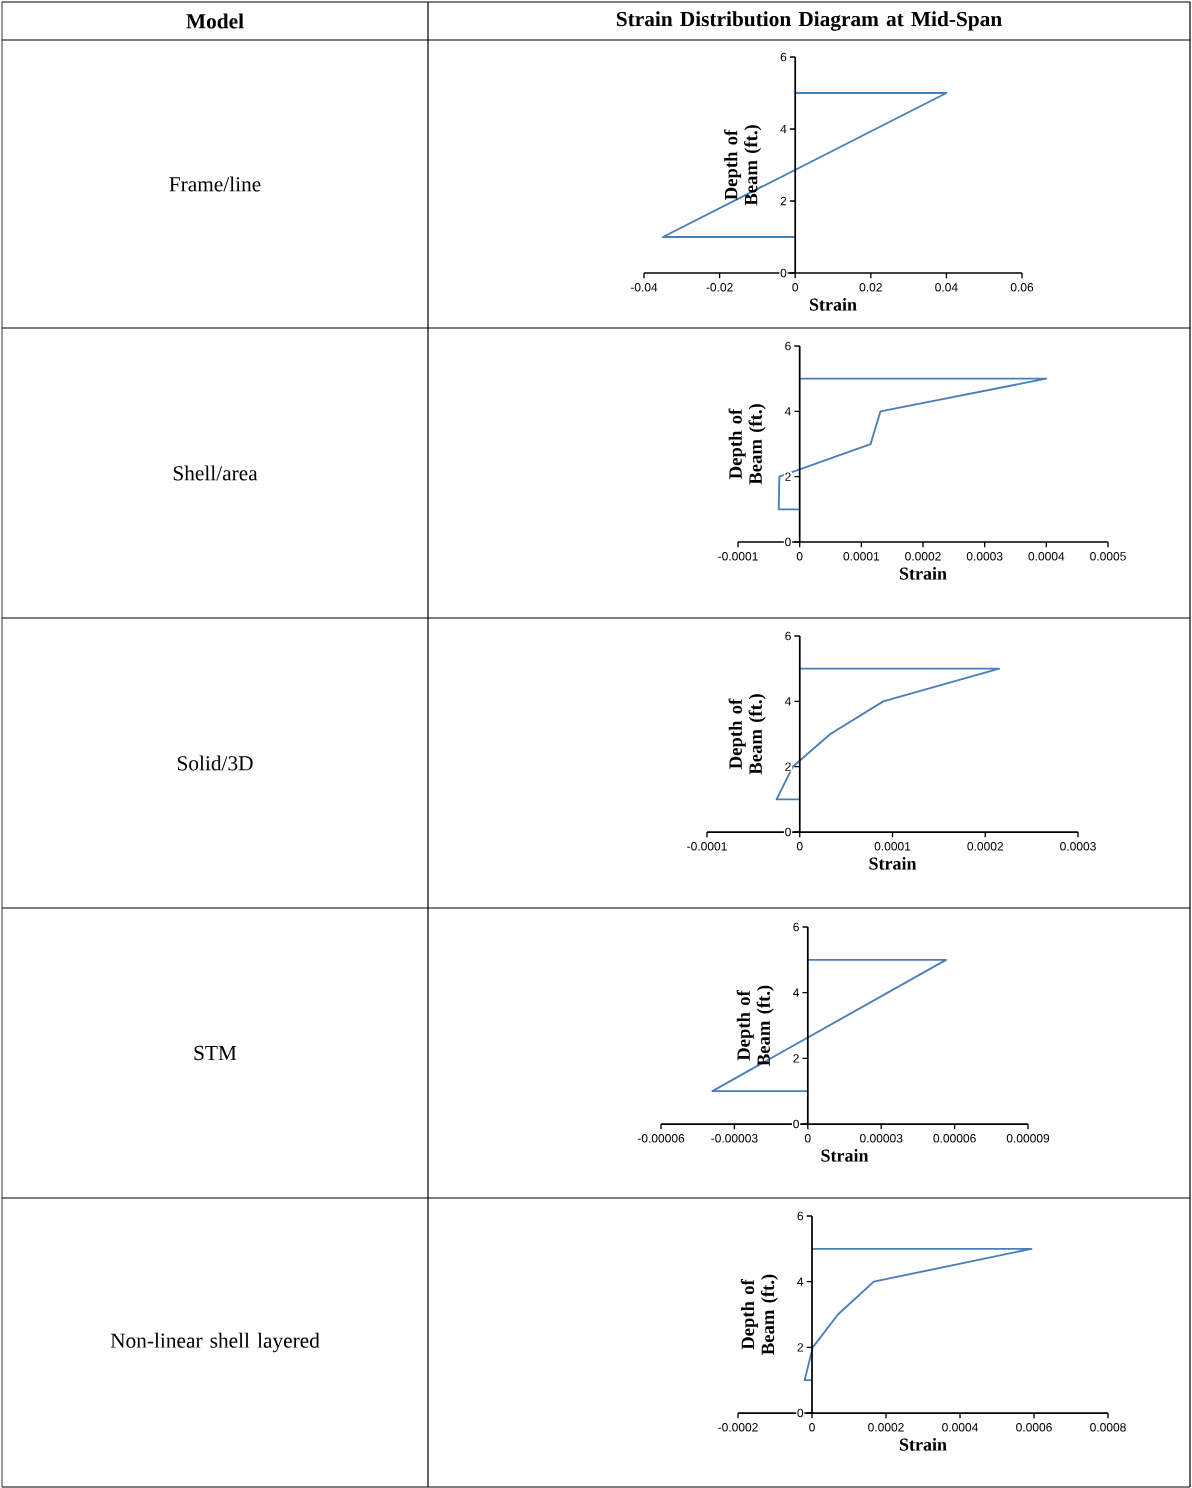  What do you see at coordinates (1022, 287) in the screenshot?
I see `x-tick-label: 0.06` at bounding box center [1022, 287].